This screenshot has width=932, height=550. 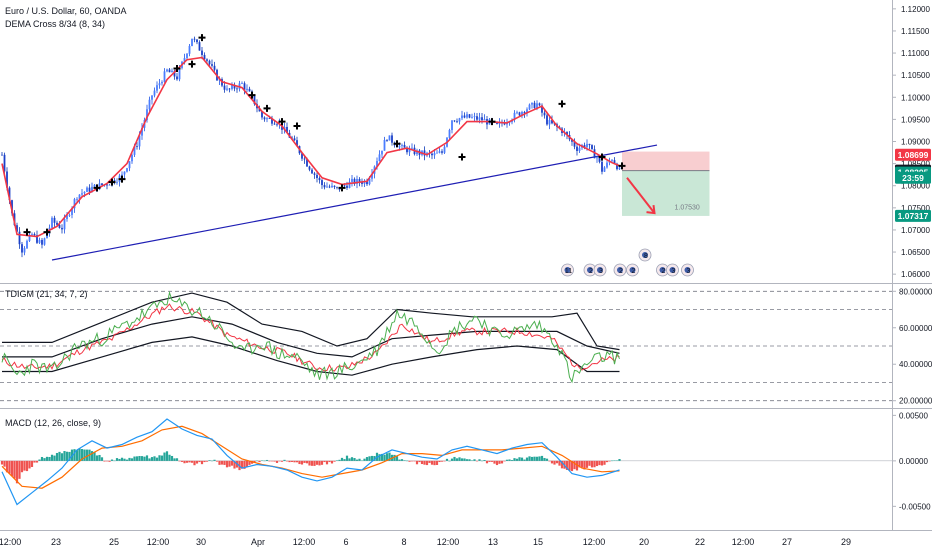 What do you see at coordinates (641, 195) in the screenshot?
I see `forecast-arrow` at bounding box center [641, 195].